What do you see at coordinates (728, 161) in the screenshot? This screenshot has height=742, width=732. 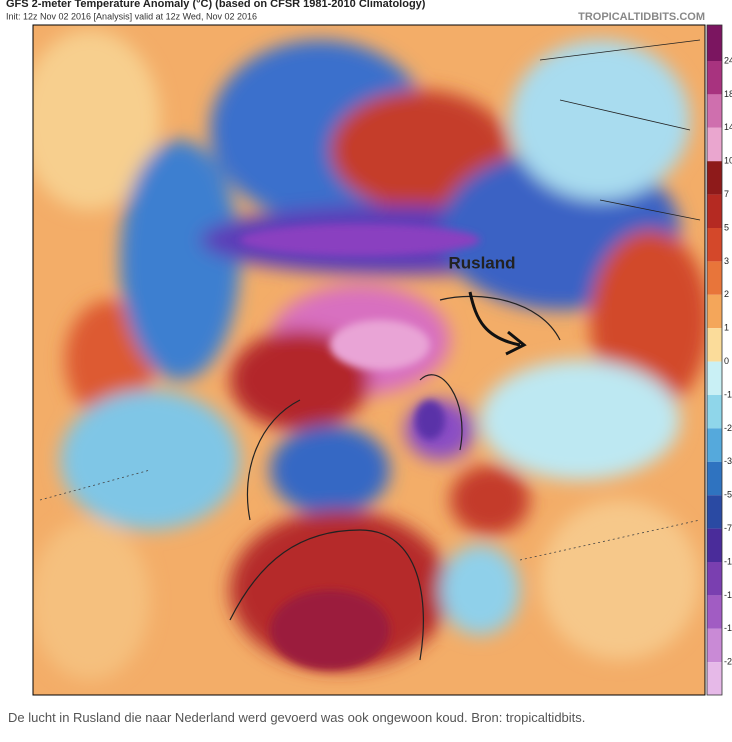 I see `colorbar-label: 10` at bounding box center [728, 161].